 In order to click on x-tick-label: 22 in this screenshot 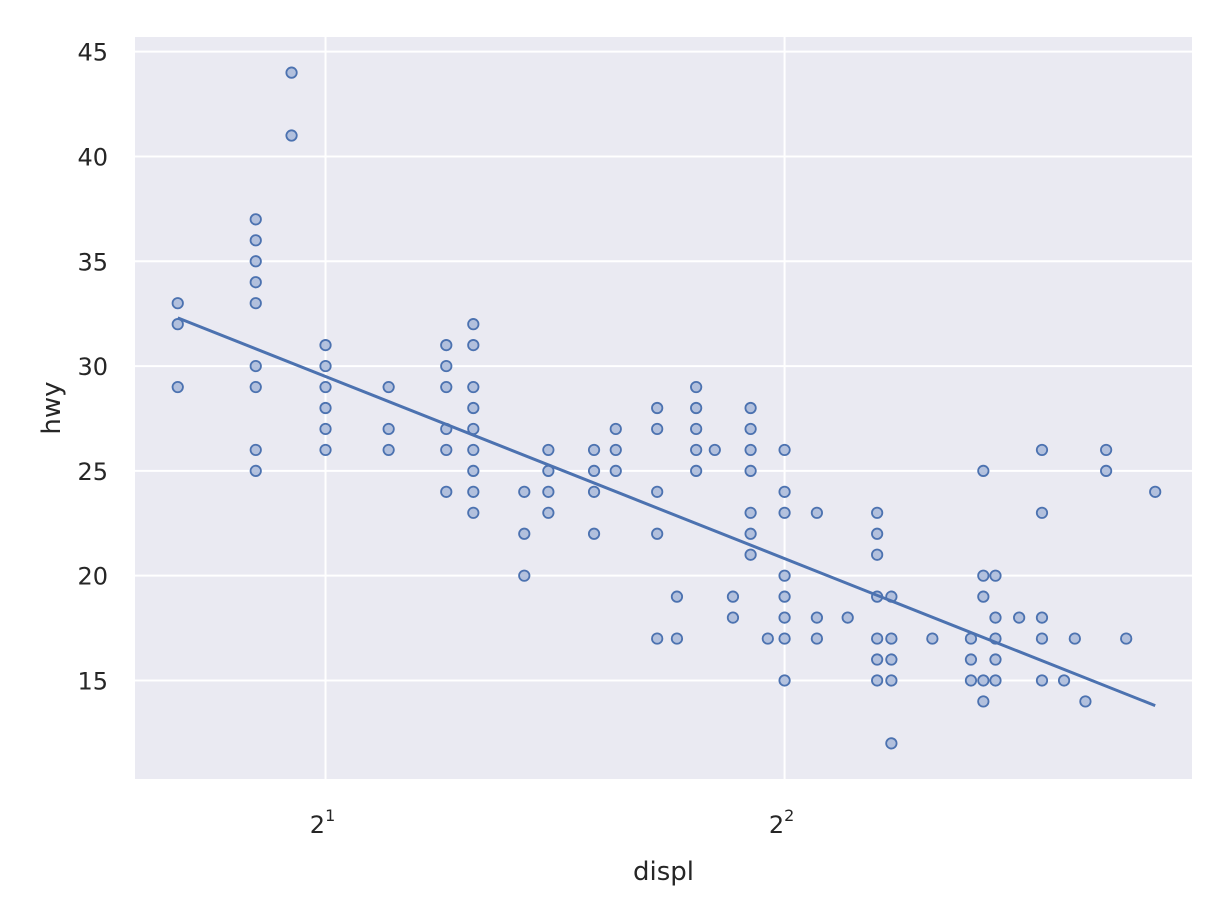, I will do `click(781, 822)`.